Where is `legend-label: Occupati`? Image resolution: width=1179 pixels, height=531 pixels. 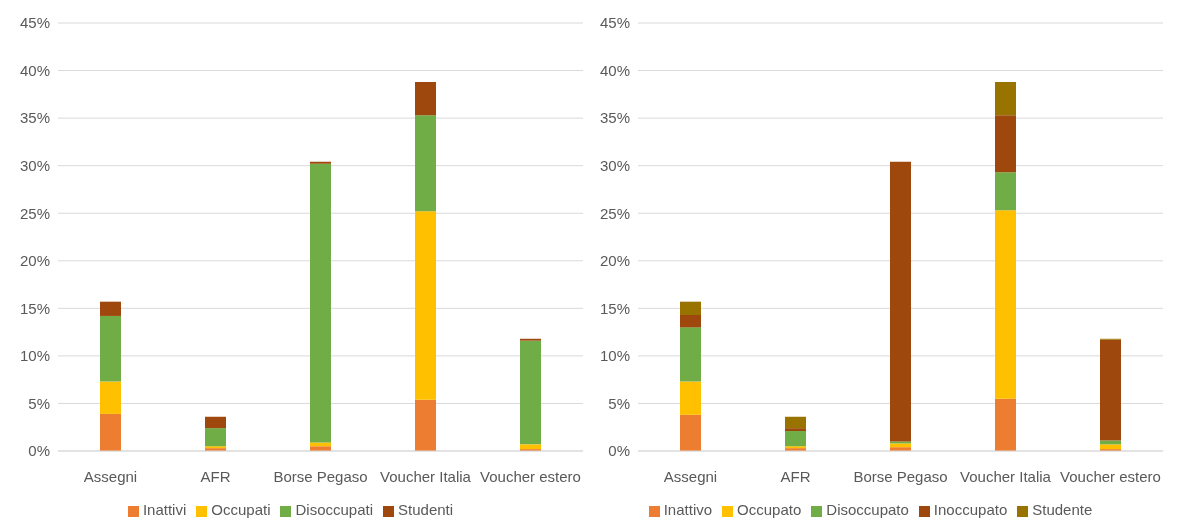
legend-label: Occupati is located at coordinates (241, 509).